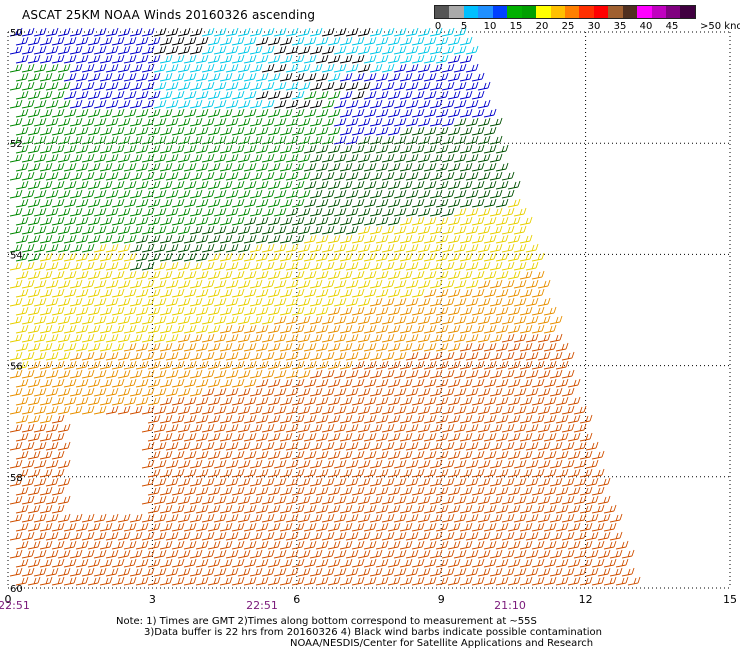 Image resolution: width=740 pixels, height=650 pixels. Describe the element at coordinates (500, 12) in the screenshot. I see `colorbar-segment` at that location.